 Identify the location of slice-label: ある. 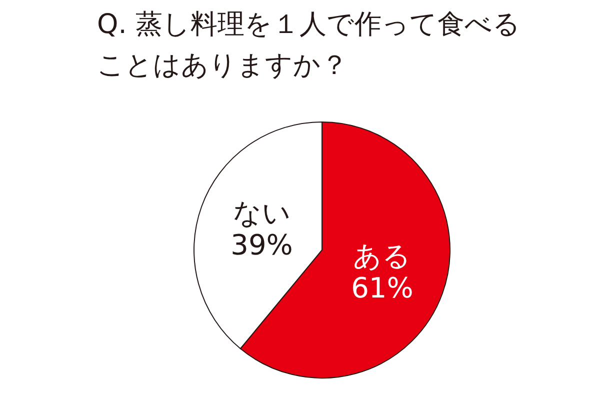
(382, 255).